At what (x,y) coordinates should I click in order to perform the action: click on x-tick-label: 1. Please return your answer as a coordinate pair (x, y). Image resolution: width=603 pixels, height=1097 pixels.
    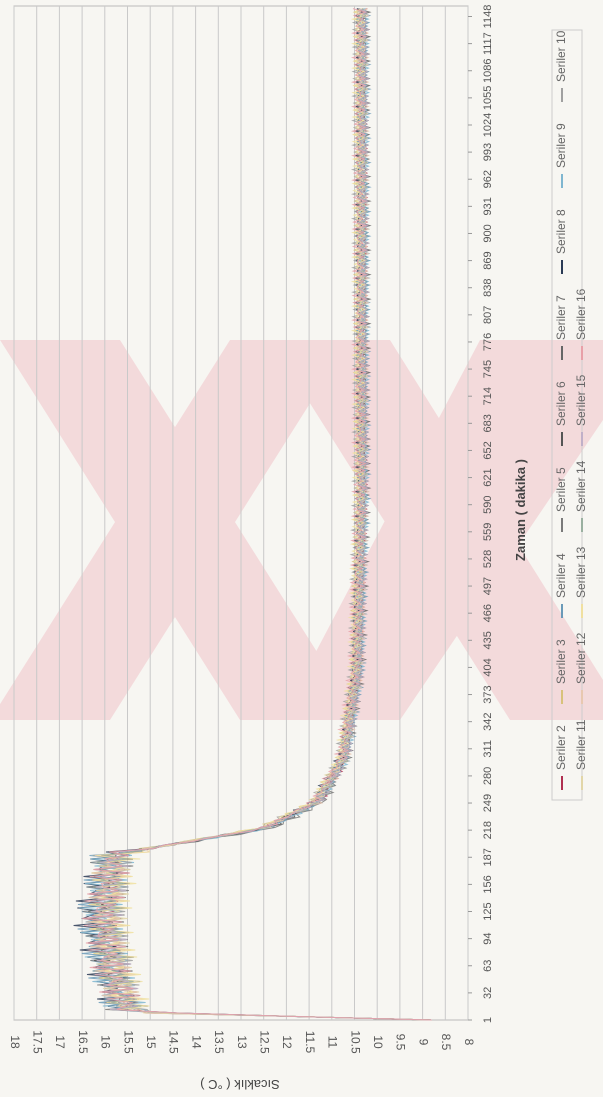
    Looking at the image, I should click on (488, 1020).